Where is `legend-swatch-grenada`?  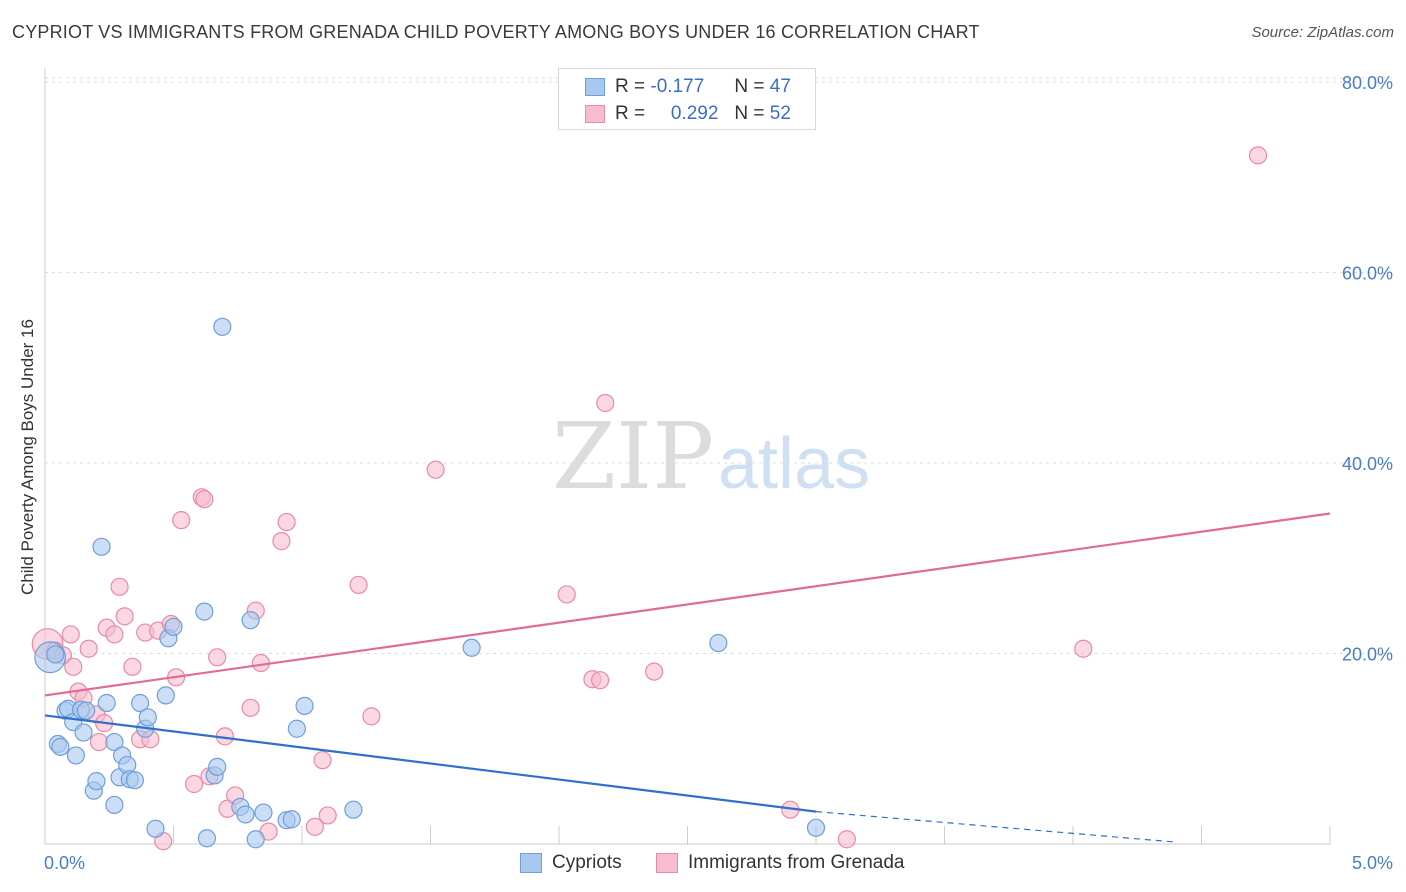
legend-swatch-grenada is located at coordinates (667, 863).